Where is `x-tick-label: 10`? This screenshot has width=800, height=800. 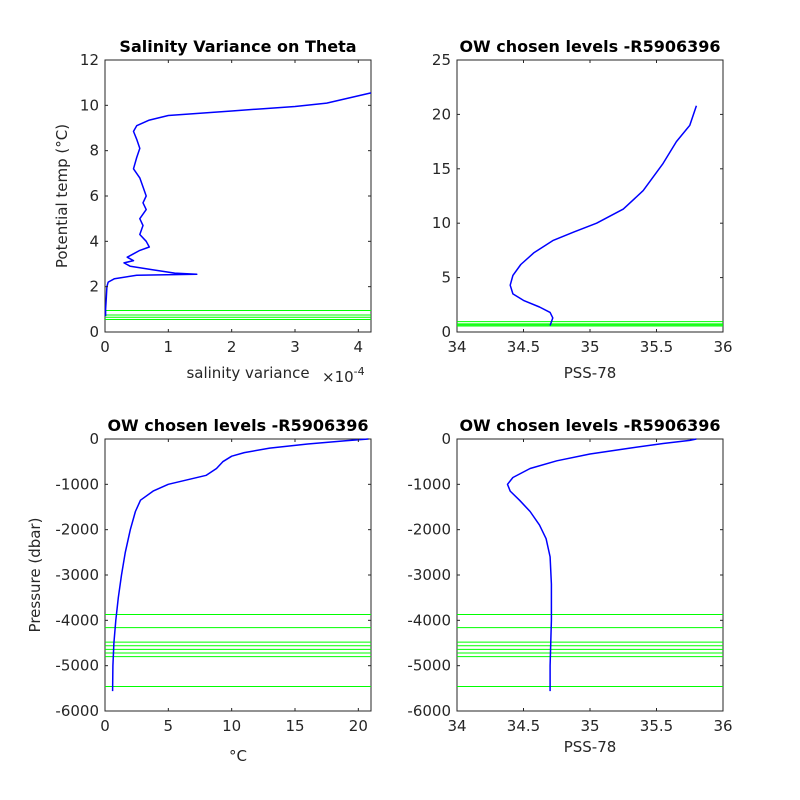
x-tick-label: 10 is located at coordinates (231, 726).